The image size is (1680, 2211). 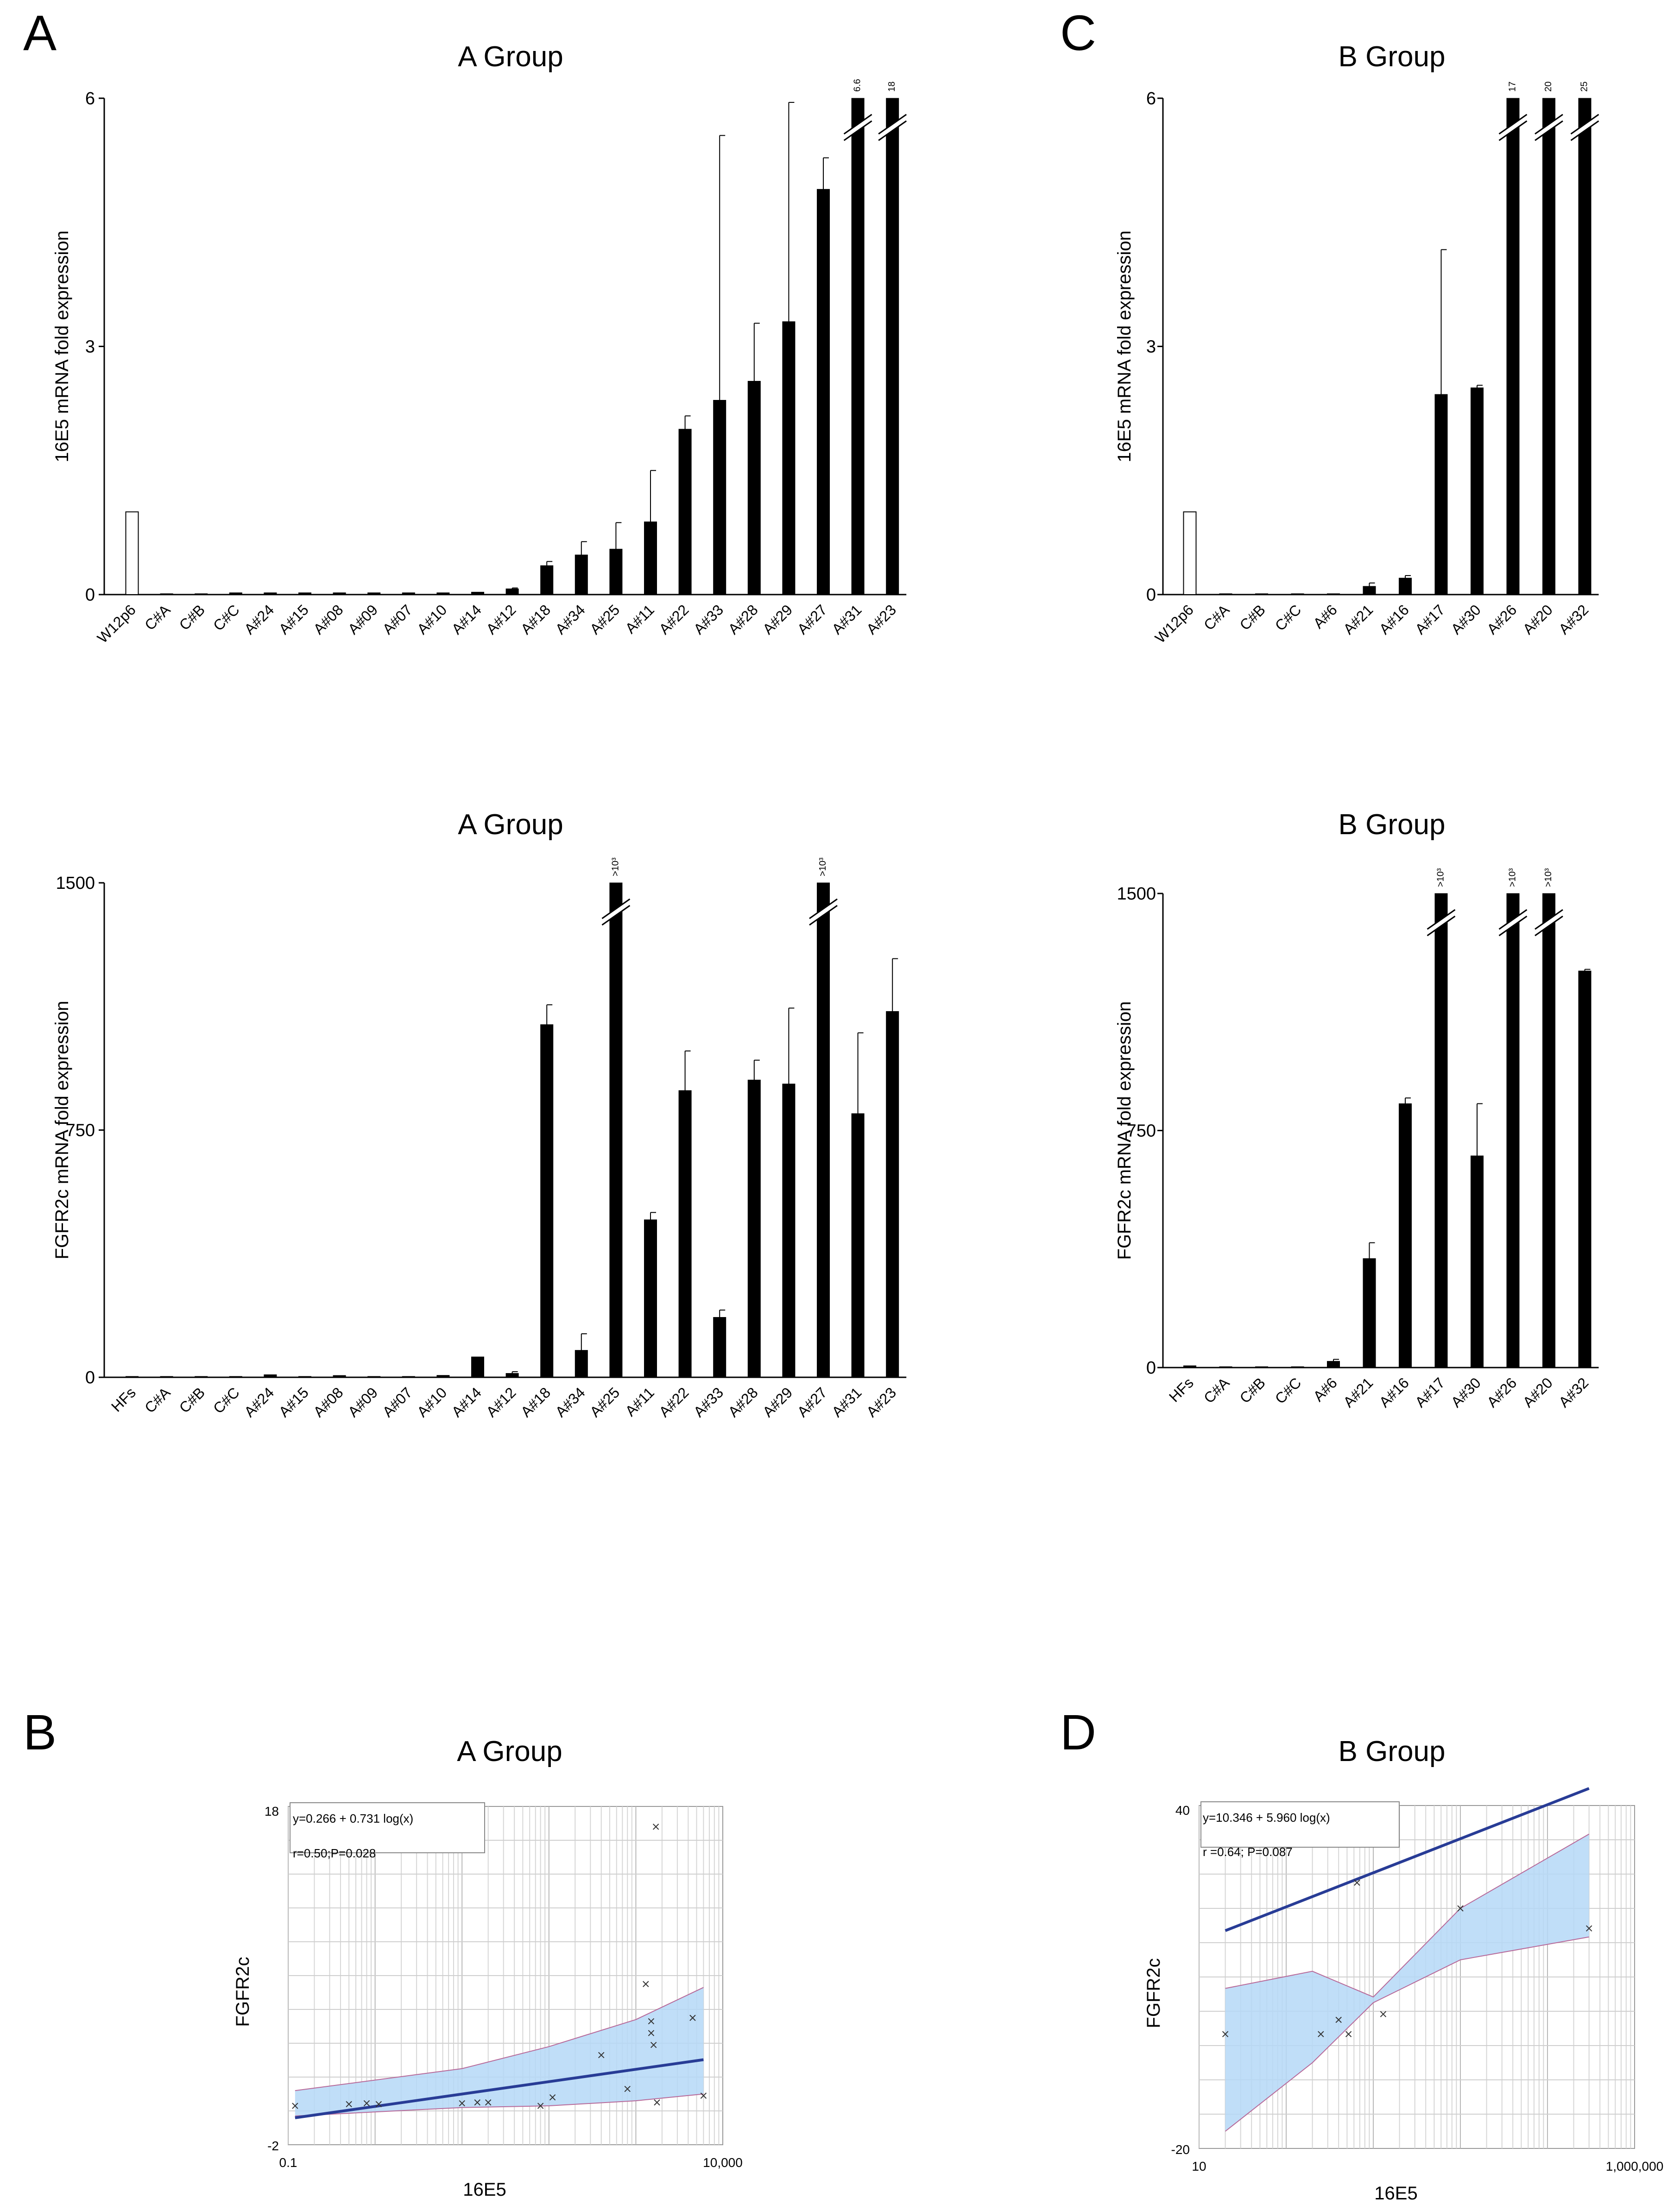 What do you see at coordinates (512, 592) in the screenshot?
I see `bar-a12` at bounding box center [512, 592].